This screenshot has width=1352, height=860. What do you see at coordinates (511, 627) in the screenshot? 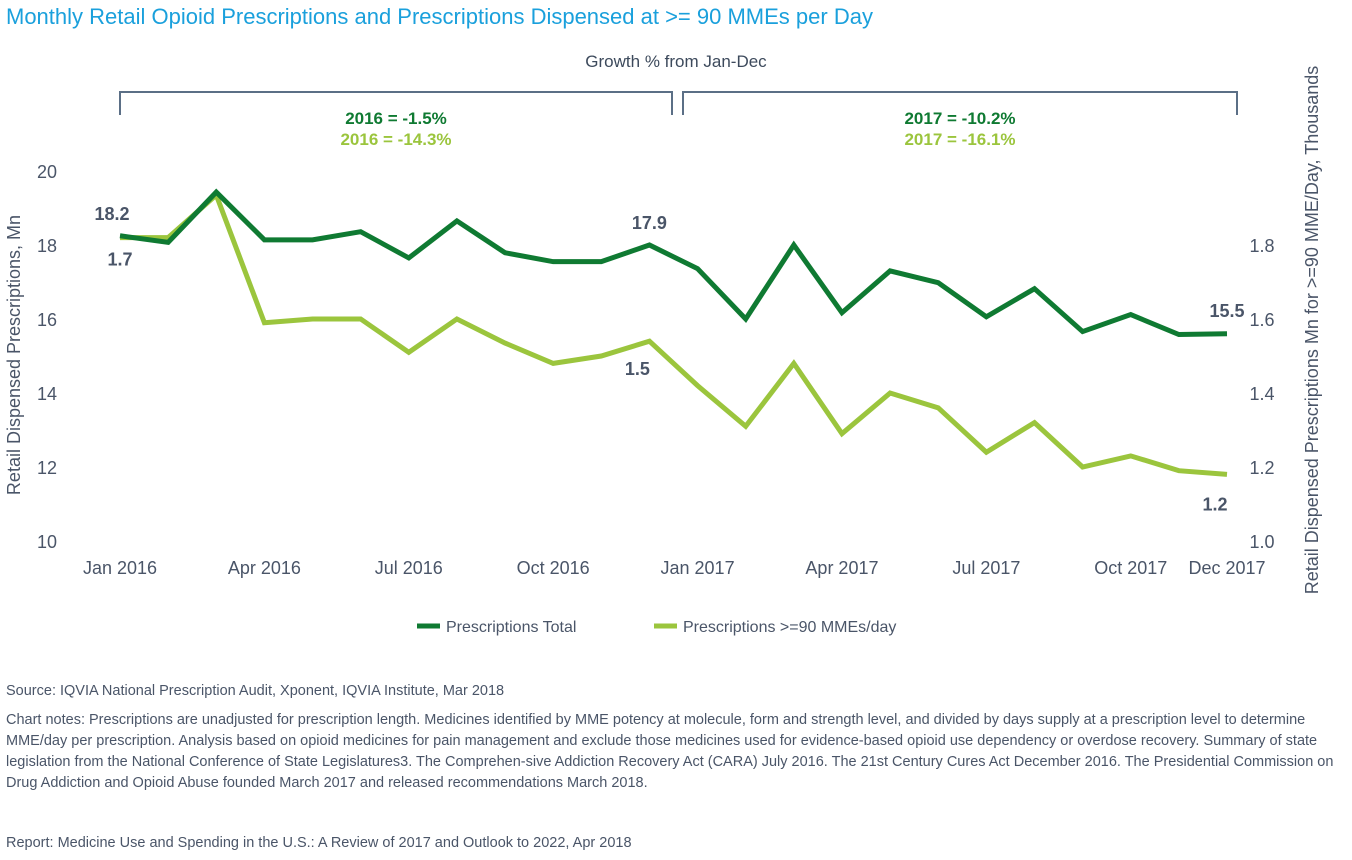
I see `legend-label-total: Prescriptions Total` at bounding box center [511, 627].